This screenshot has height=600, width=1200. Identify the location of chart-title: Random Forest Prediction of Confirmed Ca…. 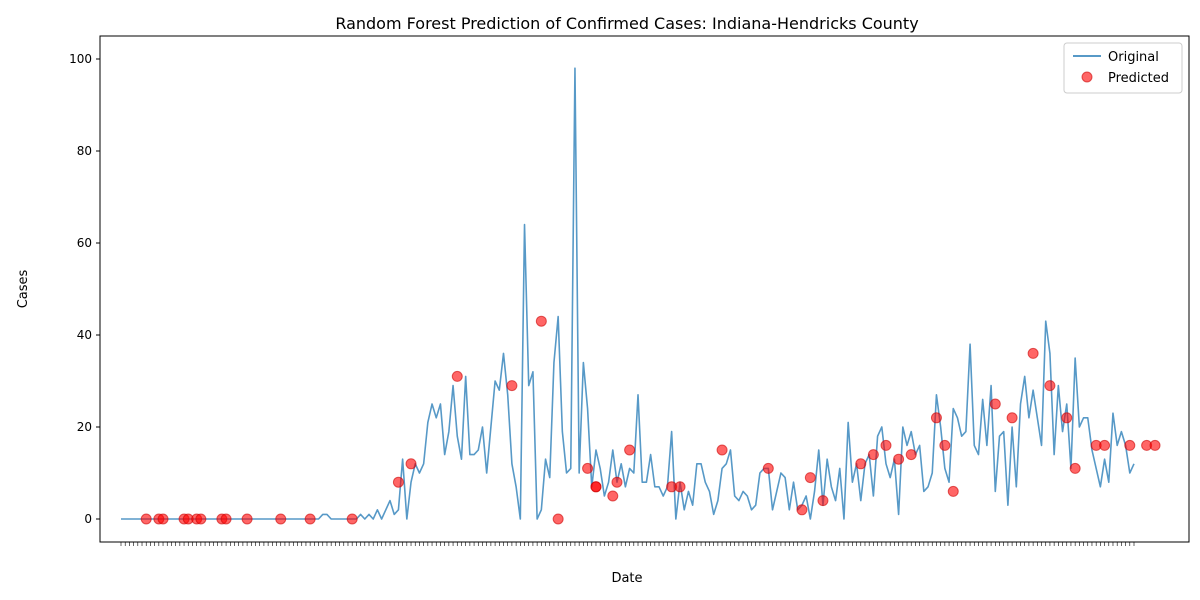
(626, 23).